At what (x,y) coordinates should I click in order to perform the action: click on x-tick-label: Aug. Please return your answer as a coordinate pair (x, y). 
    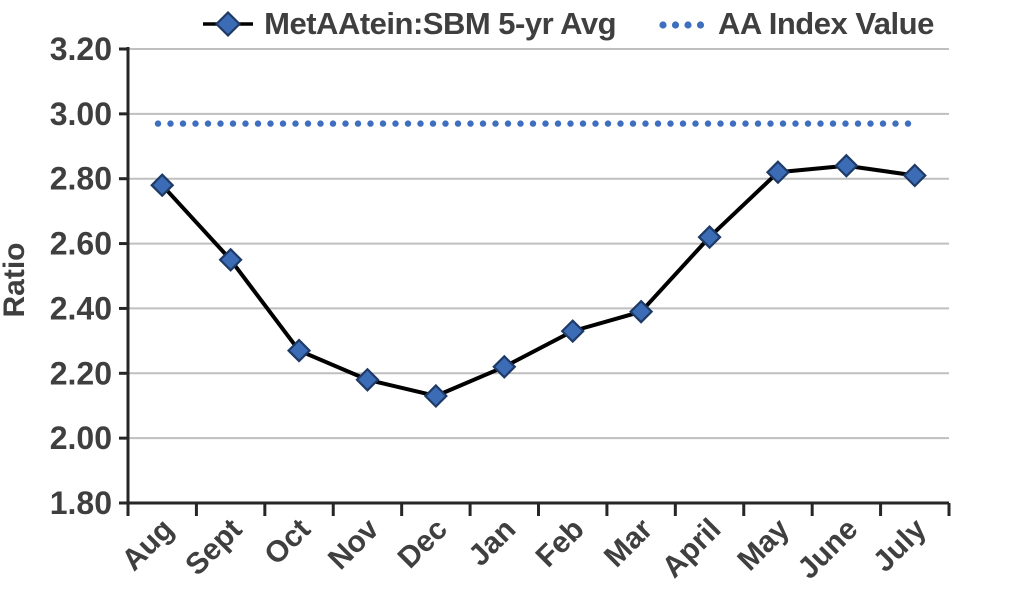
    Looking at the image, I should click on (148, 545).